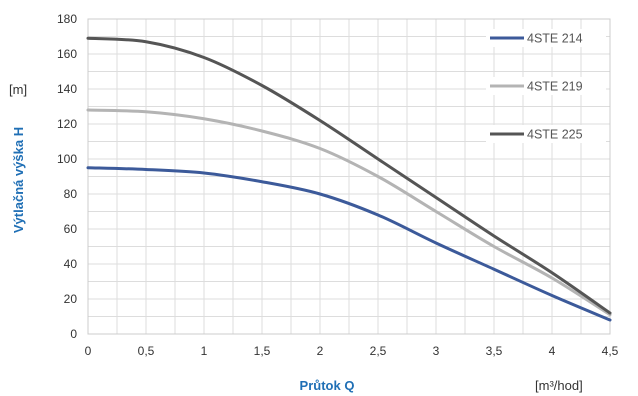 The height and width of the screenshot is (396, 638). Describe the element at coordinates (146, 351) in the screenshot. I see `x-tick-label: 0,5` at that location.